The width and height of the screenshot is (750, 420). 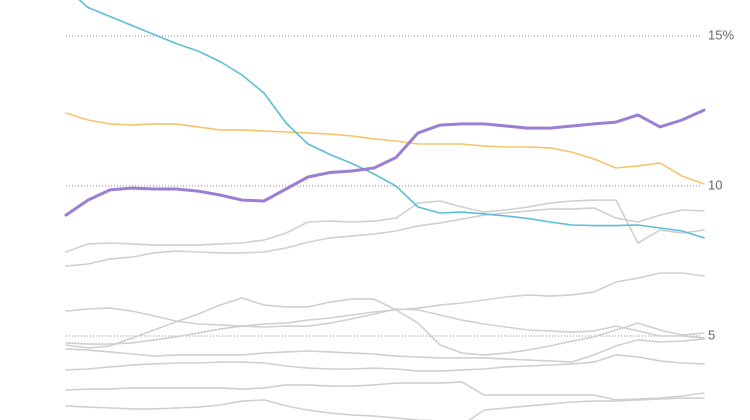 I want to click on y-tick-label: 15%, so click(x=721, y=34).